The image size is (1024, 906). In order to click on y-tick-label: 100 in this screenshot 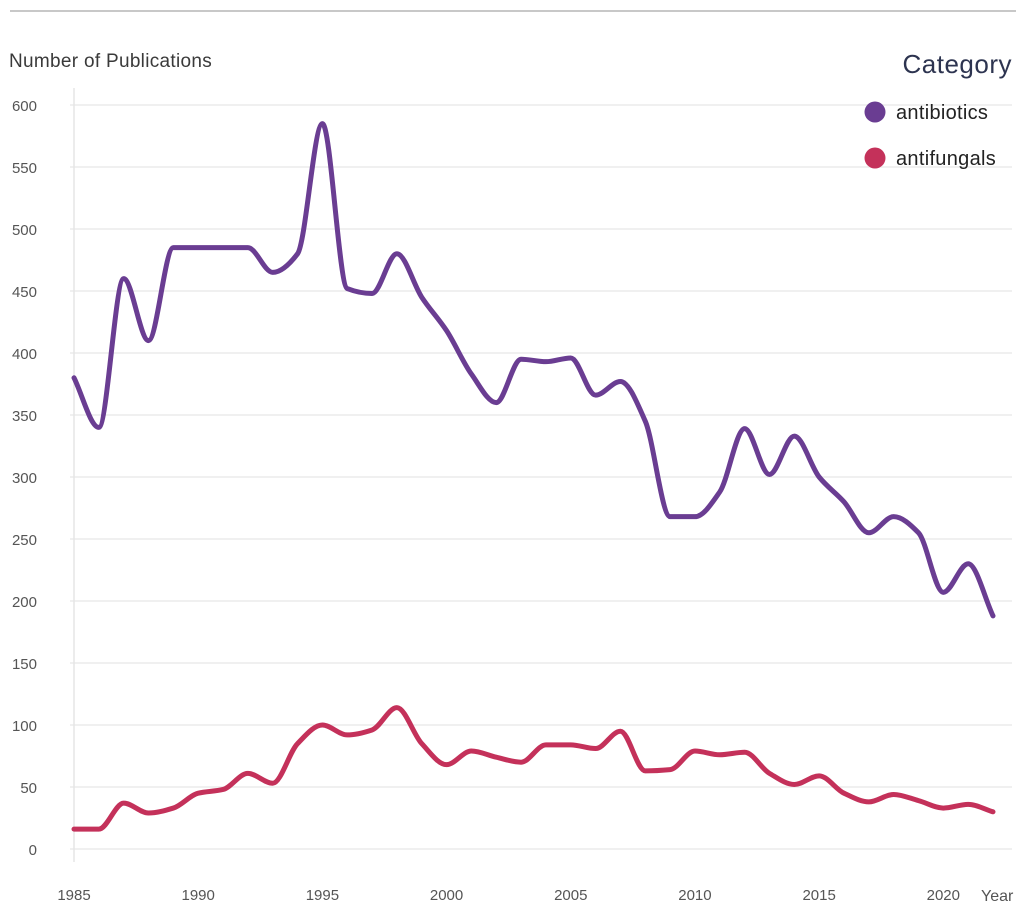, I will do `click(24, 726)`.